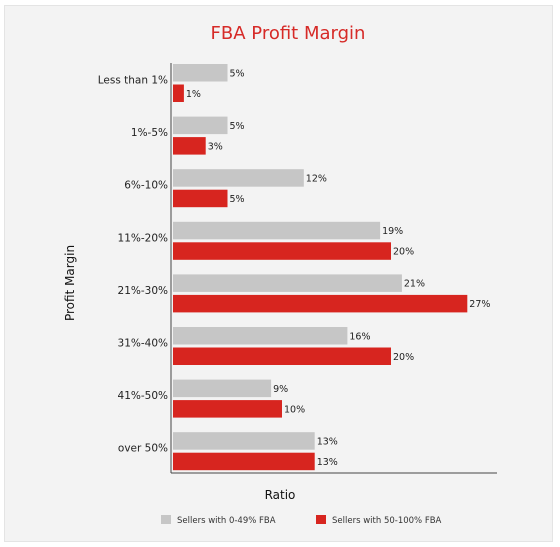 Image resolution: width=560 pixels, height=547 pixels. What do you see at coordinates (316, 178) in the screenshot?
I see `bar-value-label: 12%` at bounding box center [316, 178].